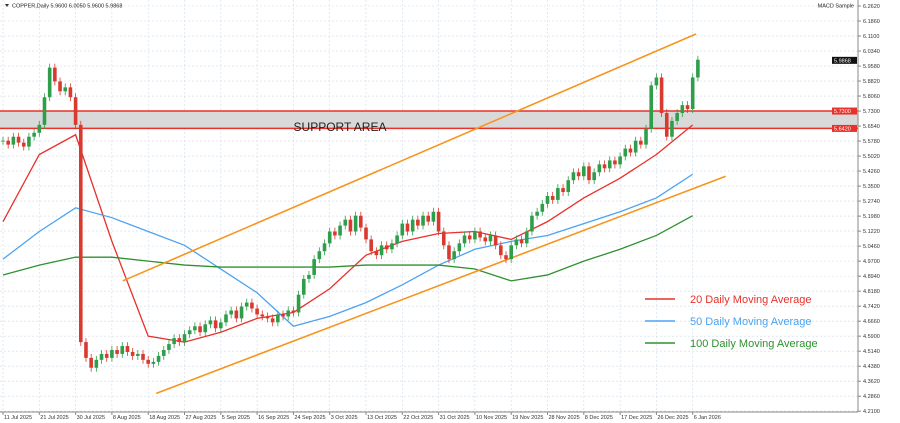 The image size is (900, 423). I want to click on x-tick-label: 28 Nov 2025, so click(564, 418).